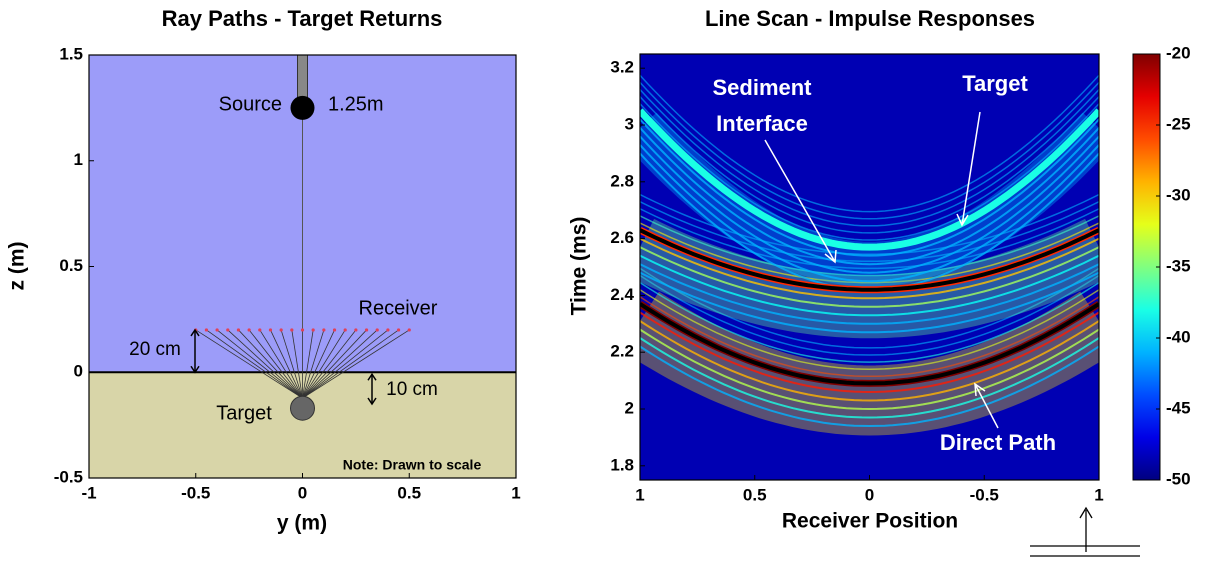 Image resolution: width=1217 pixels, height=564 pixels. Describe the element at coordinates (622, 351) in the screenshot. I see `y-tick-label: 2.2` at that location.